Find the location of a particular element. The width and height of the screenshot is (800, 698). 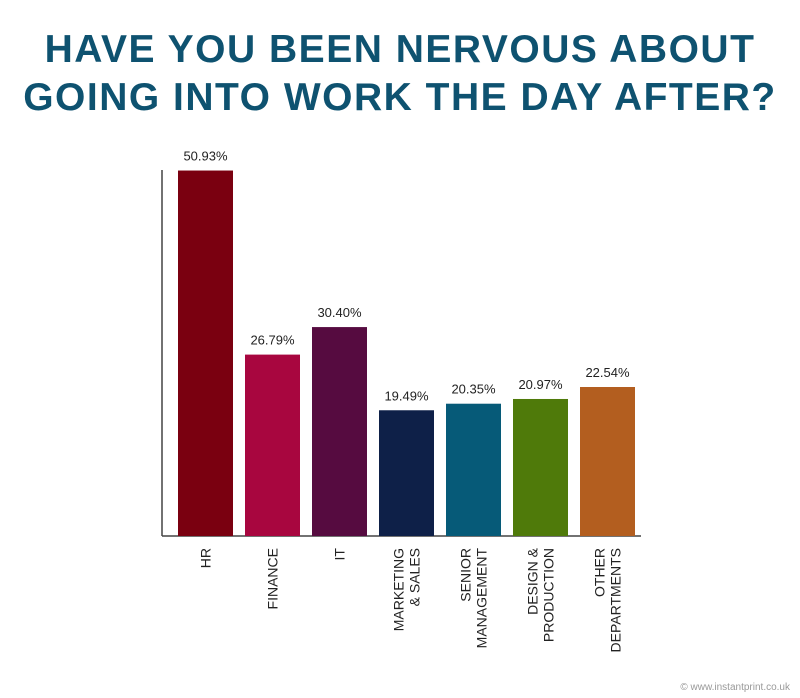

x-tick-label: SENIOR is located at coordinates (466, 575).